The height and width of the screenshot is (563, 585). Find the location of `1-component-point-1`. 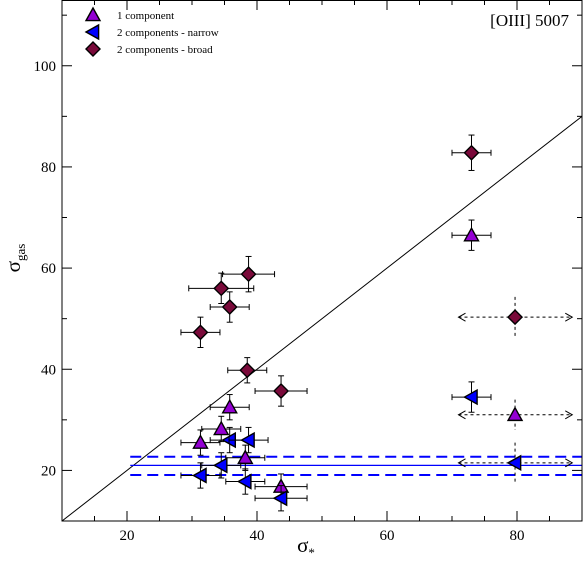

1-component-point-1 is located at coordinates (471, 235).